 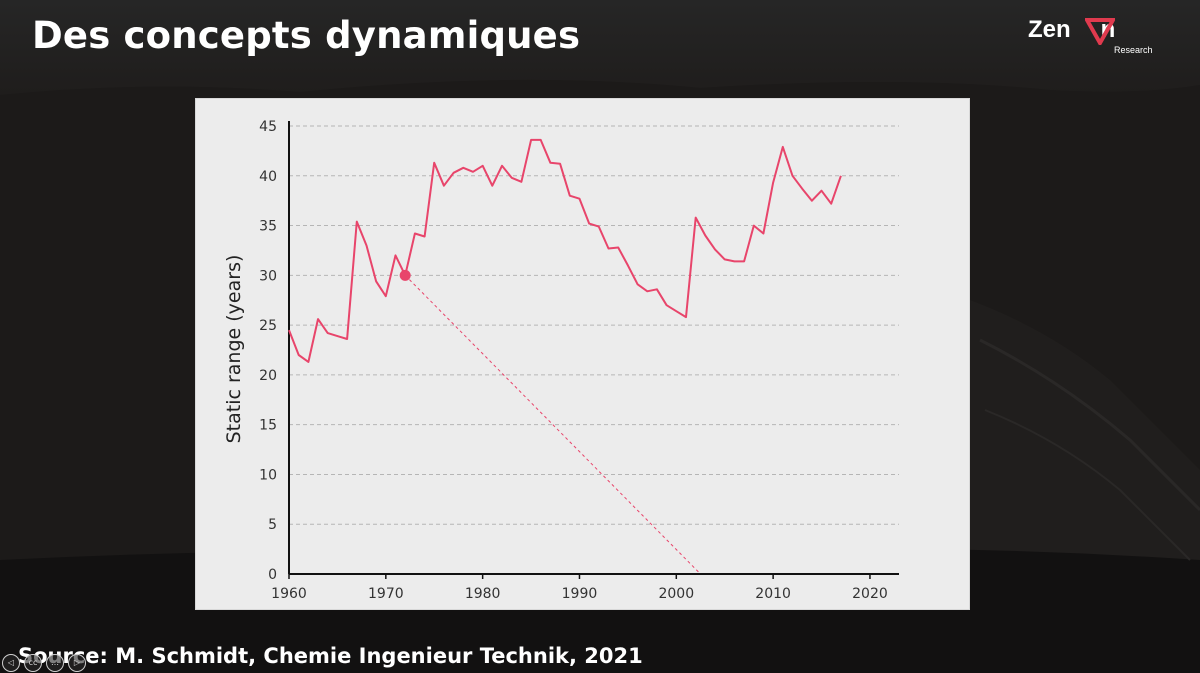 I want to click on data-point-1964, so click(x=328, y=333).